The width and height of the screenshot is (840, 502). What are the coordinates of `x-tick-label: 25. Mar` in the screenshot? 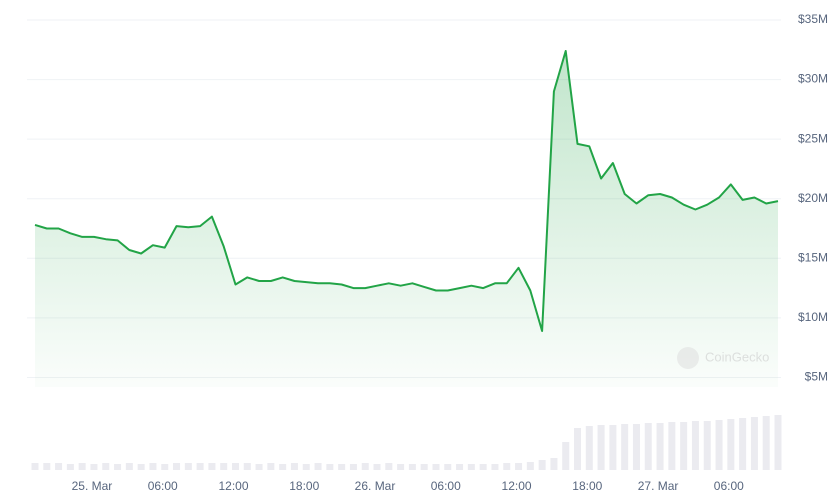 It's located at (92, 486).